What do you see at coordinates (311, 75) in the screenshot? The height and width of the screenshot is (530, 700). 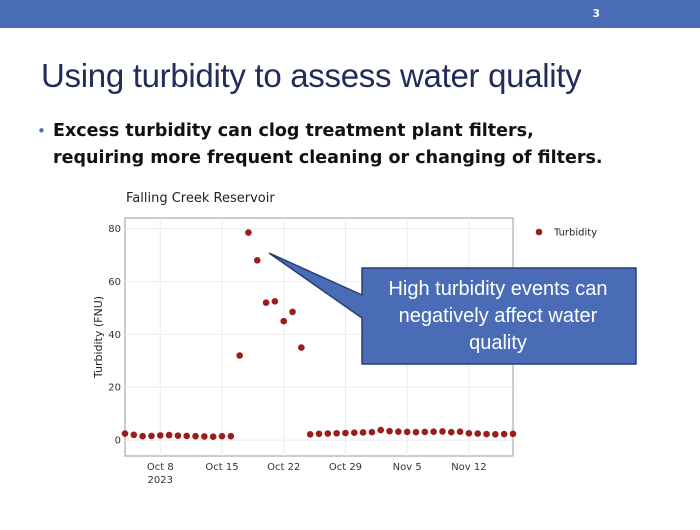 I see `slide-title: Using turbidity to assess water quality` at bounding box center [311, 75].